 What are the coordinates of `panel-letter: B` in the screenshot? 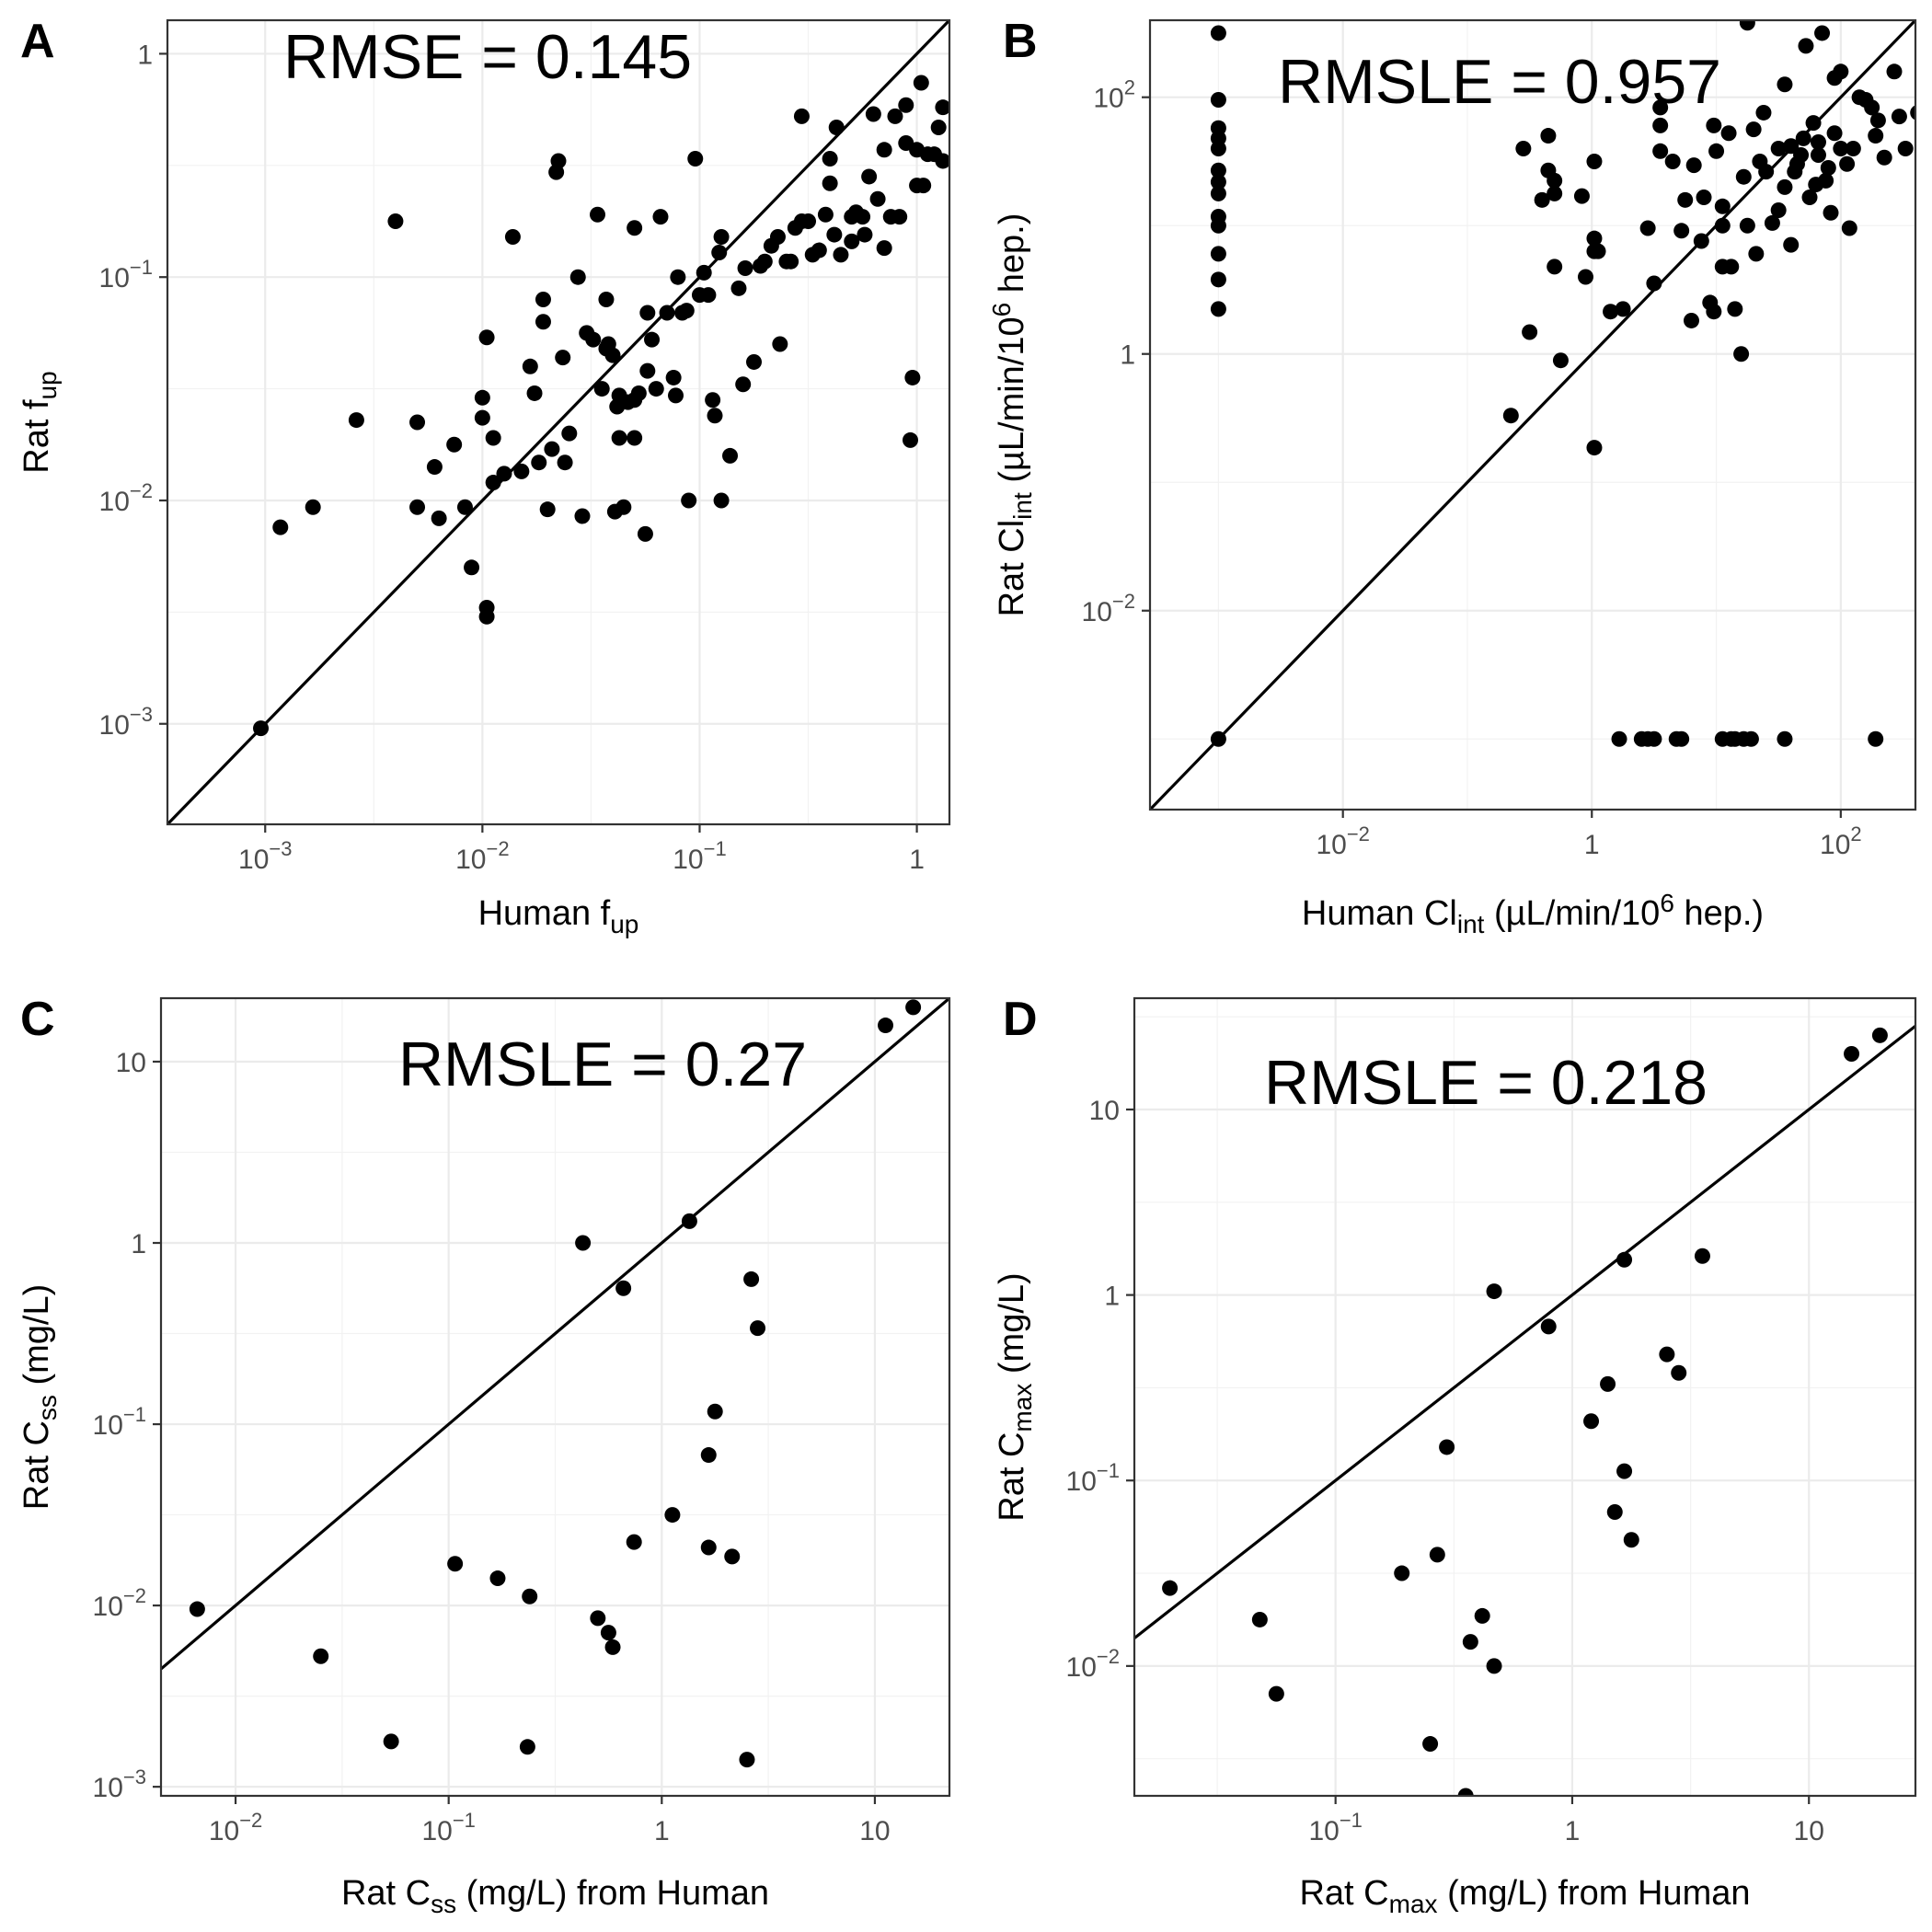 It's located at (1020, 41).